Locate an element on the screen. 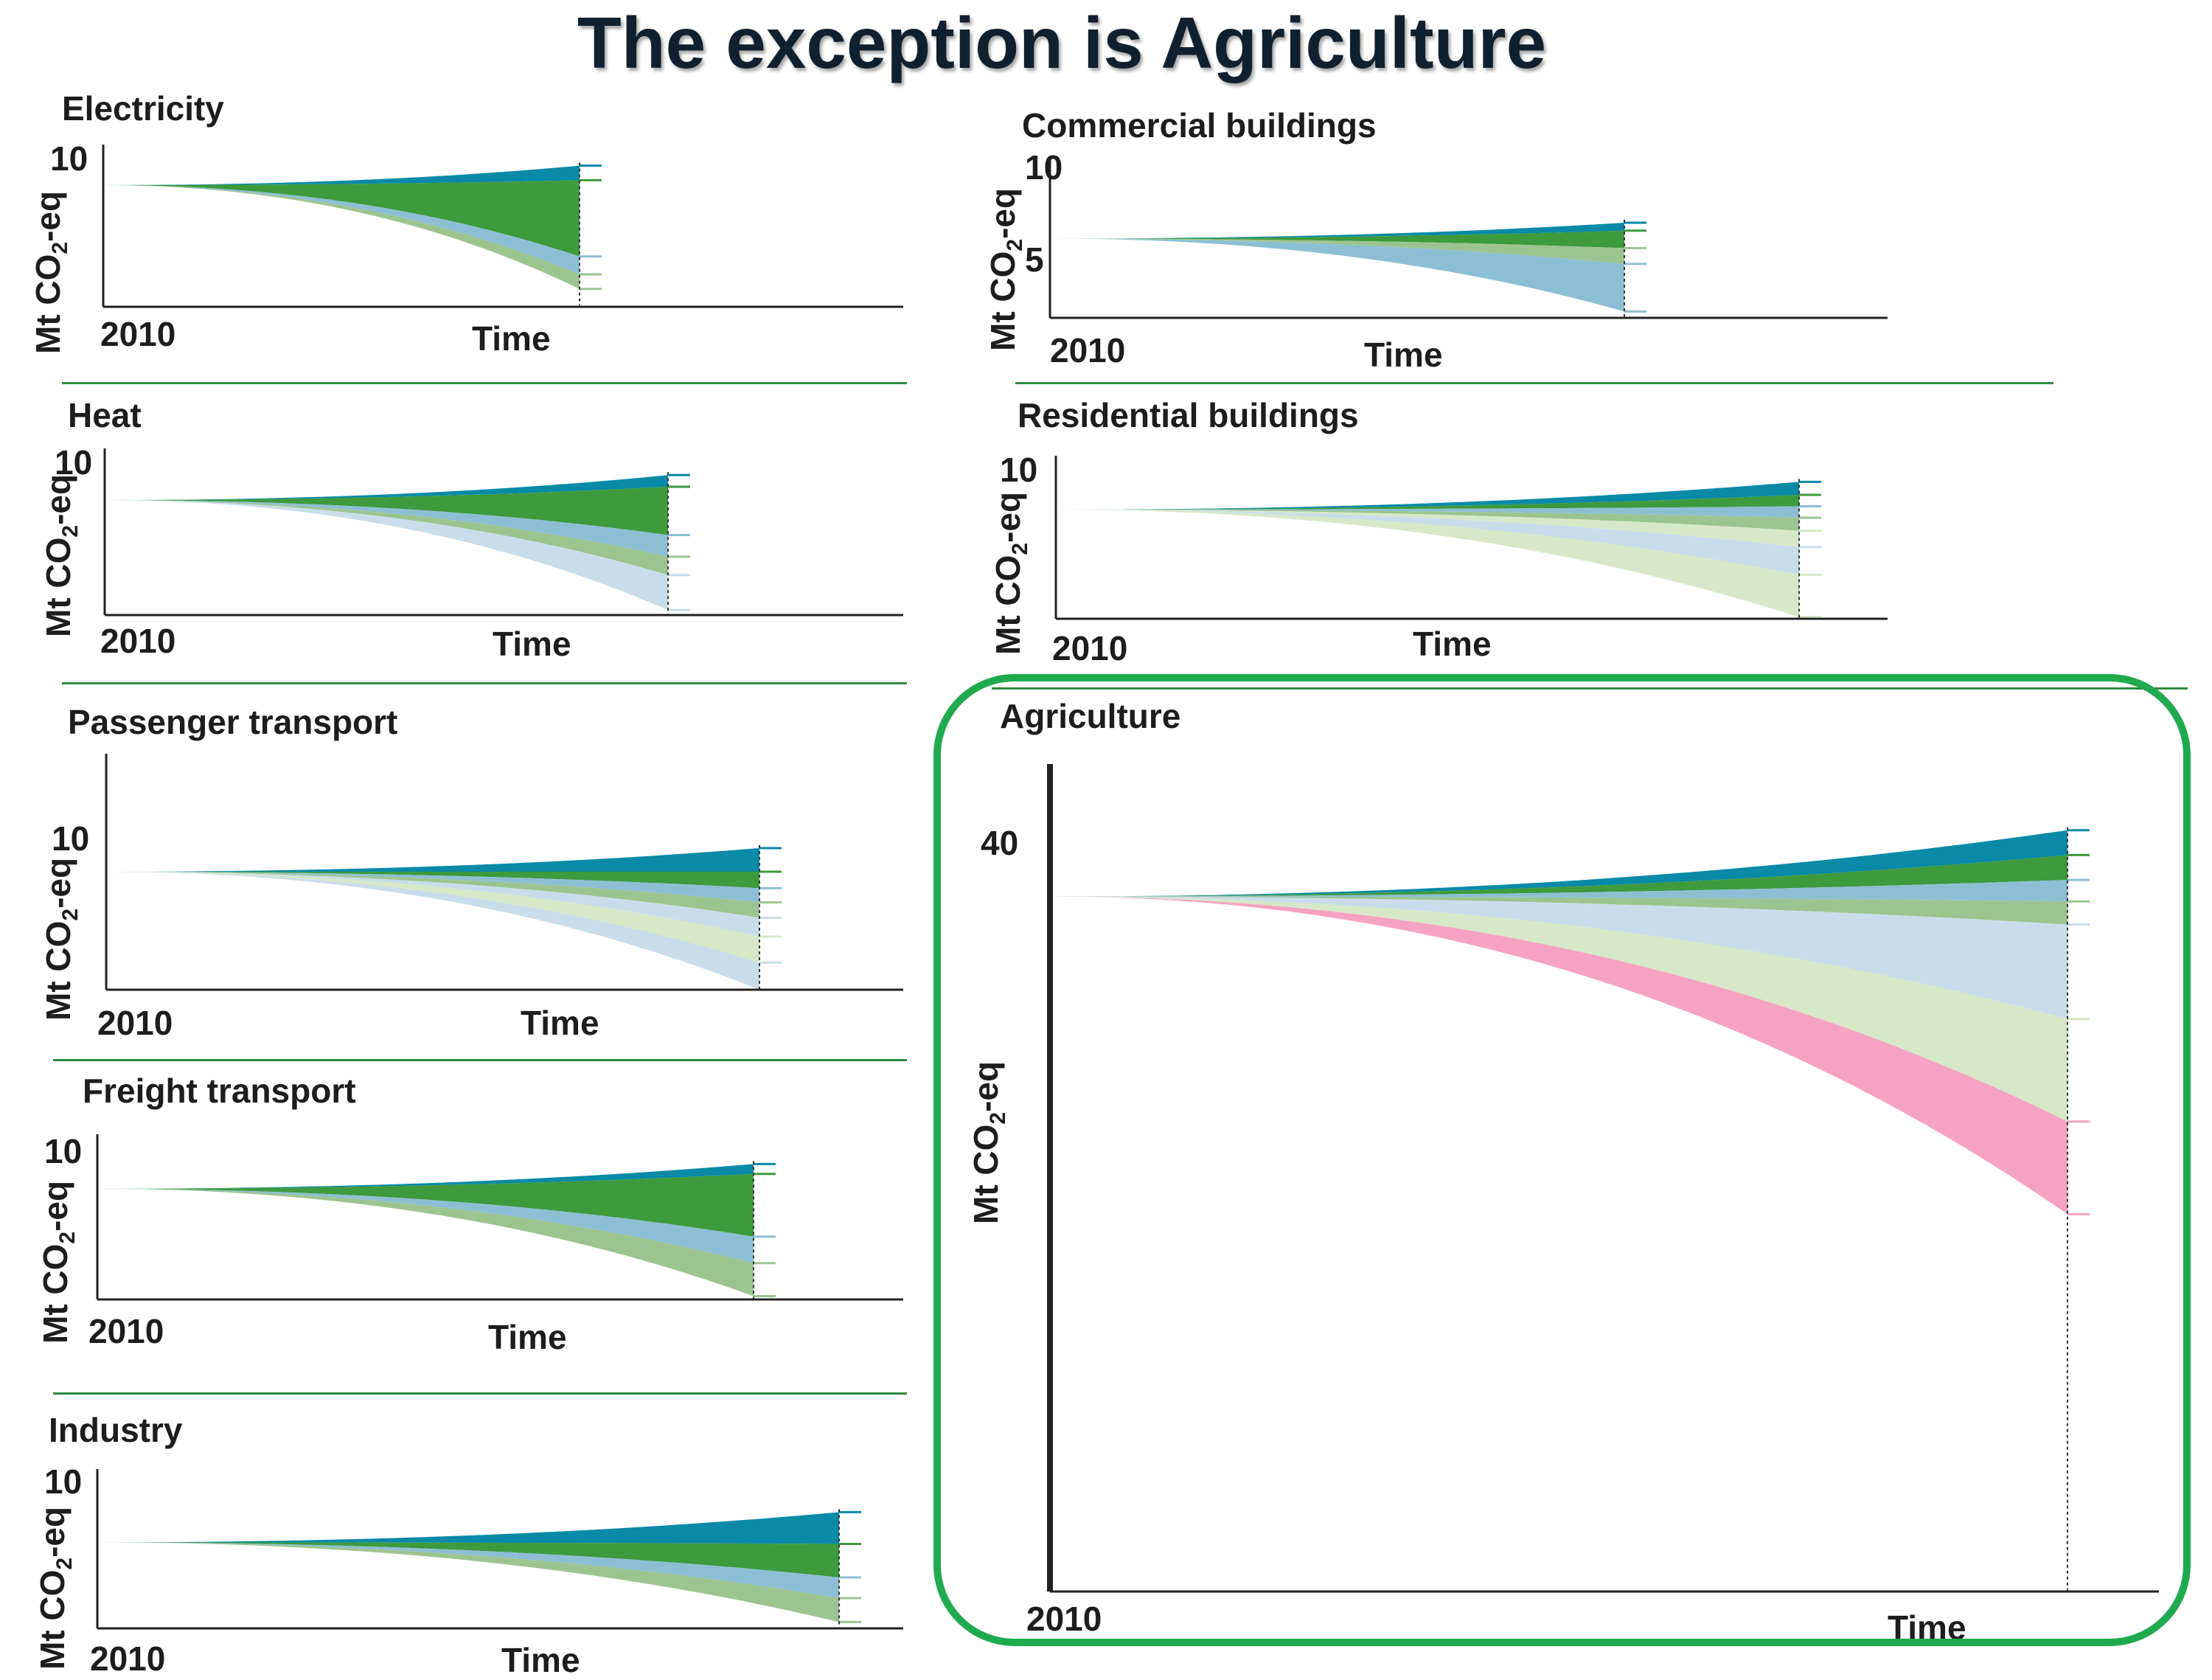 Image resolution: width=2212 pixels, height=1680 pixels. x-axis-label-residential-buildings: Time is located at coordinates (1452, 644).